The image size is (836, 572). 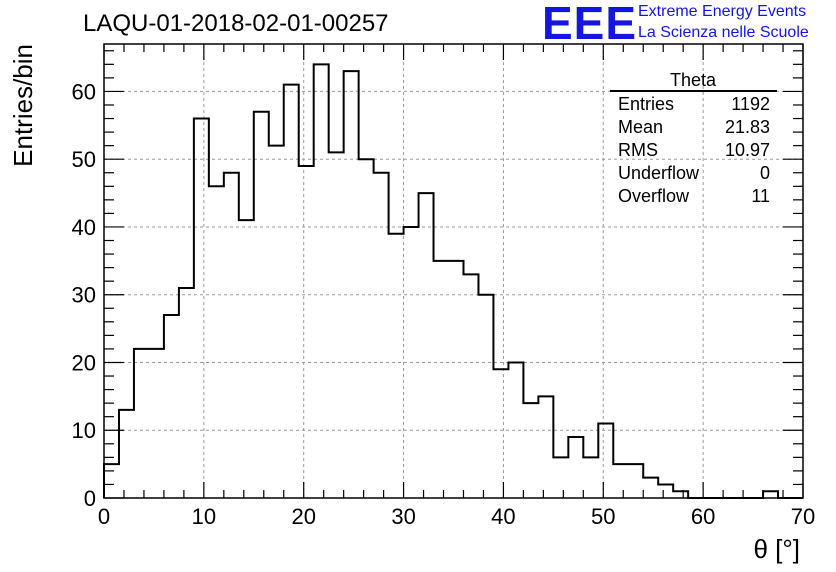 I want to click on y-tick-label: 20, so click(x=84, y=362).